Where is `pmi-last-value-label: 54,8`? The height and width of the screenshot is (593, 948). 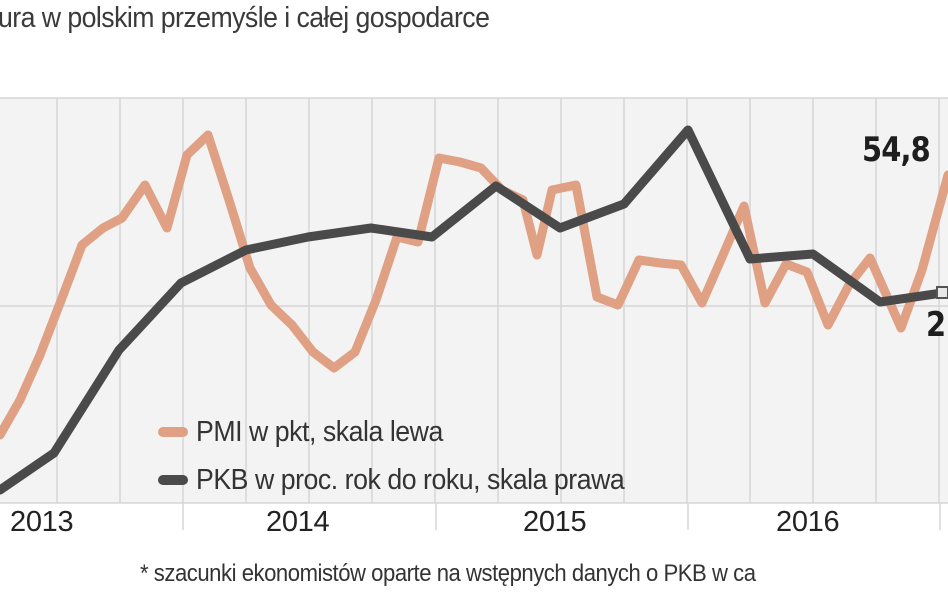
pmi-last-value-label: 54,8 is located at coordinates (896, 150).